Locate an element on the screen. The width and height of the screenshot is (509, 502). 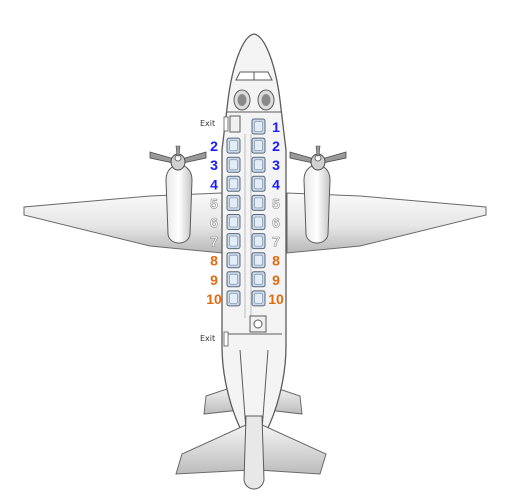
row-number-left-9: 9 is located at coordinates (214, 280).